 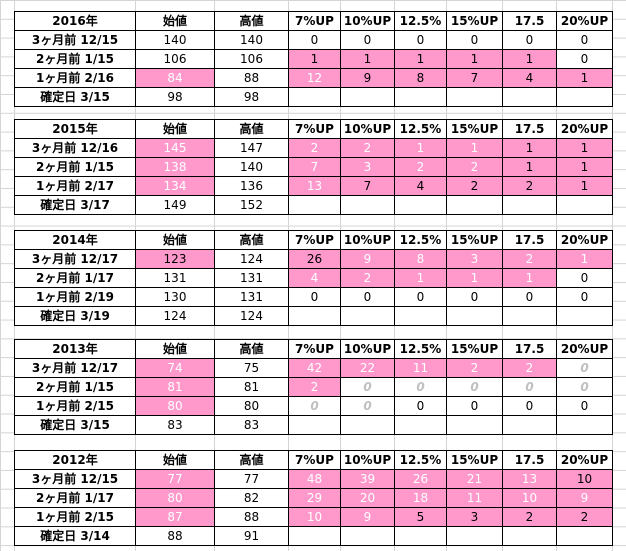 I want to click on value-cell: 75, so click(x=251, y=368).